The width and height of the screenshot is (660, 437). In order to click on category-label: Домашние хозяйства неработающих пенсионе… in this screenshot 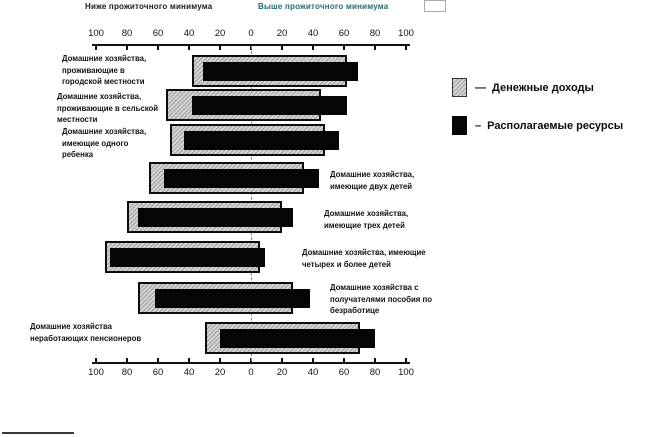, I will do `click(86, 332)`.